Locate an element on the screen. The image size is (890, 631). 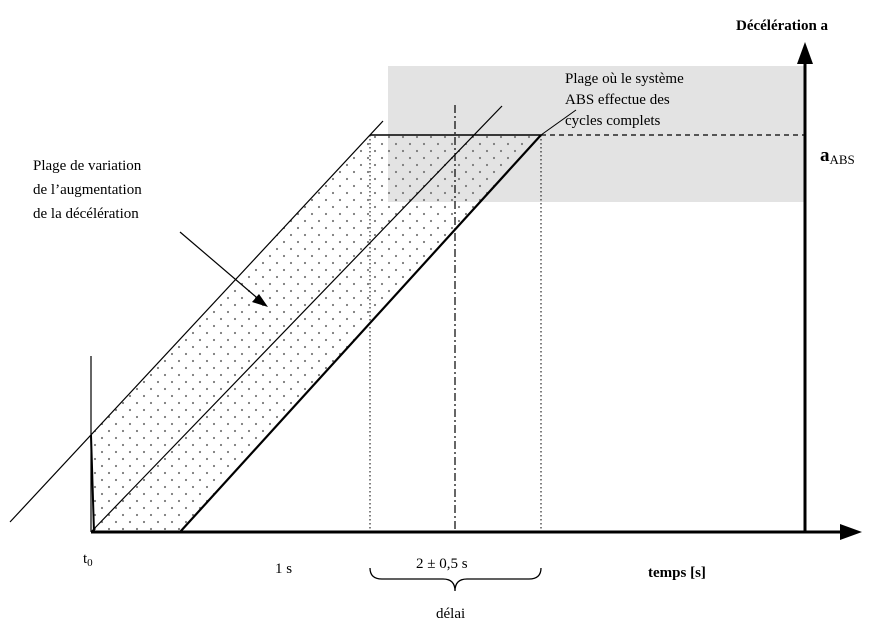
t0-main: t is located at coordinates (85, 559).